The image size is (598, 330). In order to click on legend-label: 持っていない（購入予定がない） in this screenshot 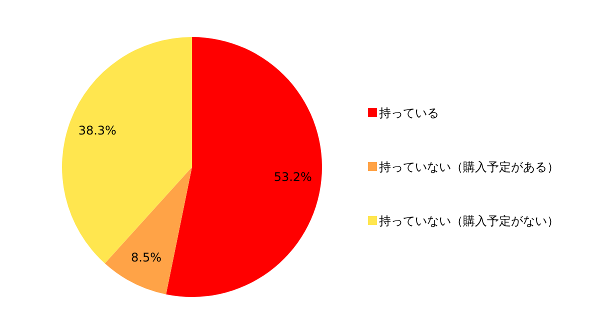, I will do `click(469, 221)`.